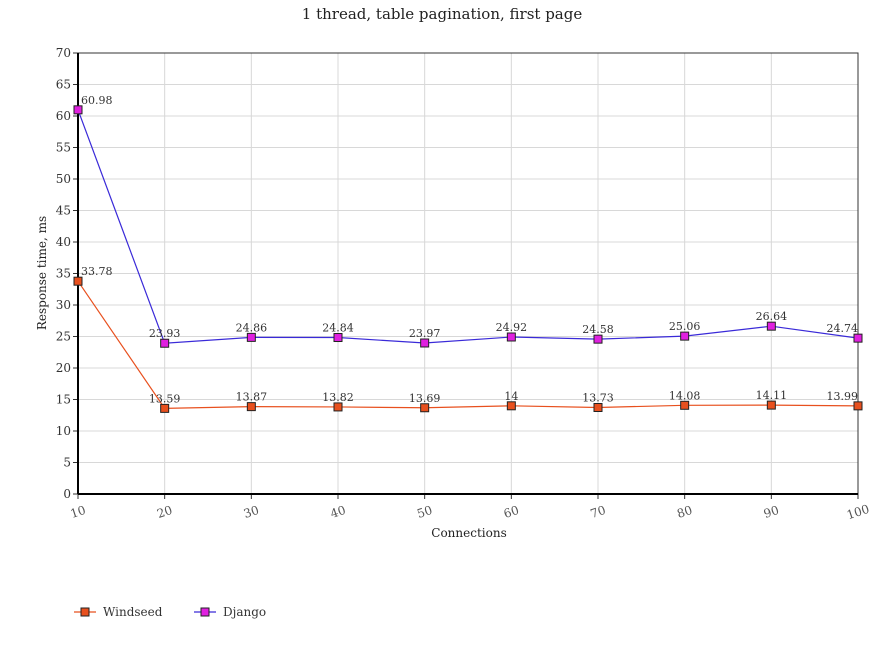 This screenshot has height=650, width=884. Describe the element at coordinates (63, 337) in the screenshot. I see `y-tick-label: 25` at that location.